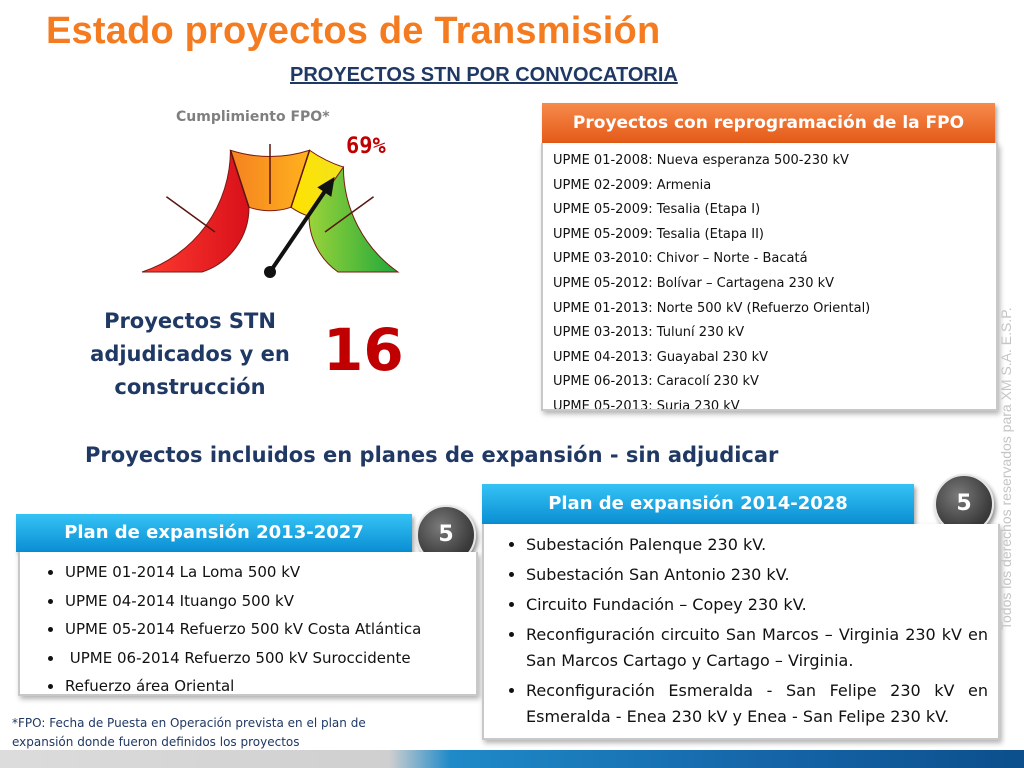  Describe the element at coordinates (484, 75) in the screenshot. I see `section-subtitle: PROYECTOS STN POR CONVOCATORIA` at that location.